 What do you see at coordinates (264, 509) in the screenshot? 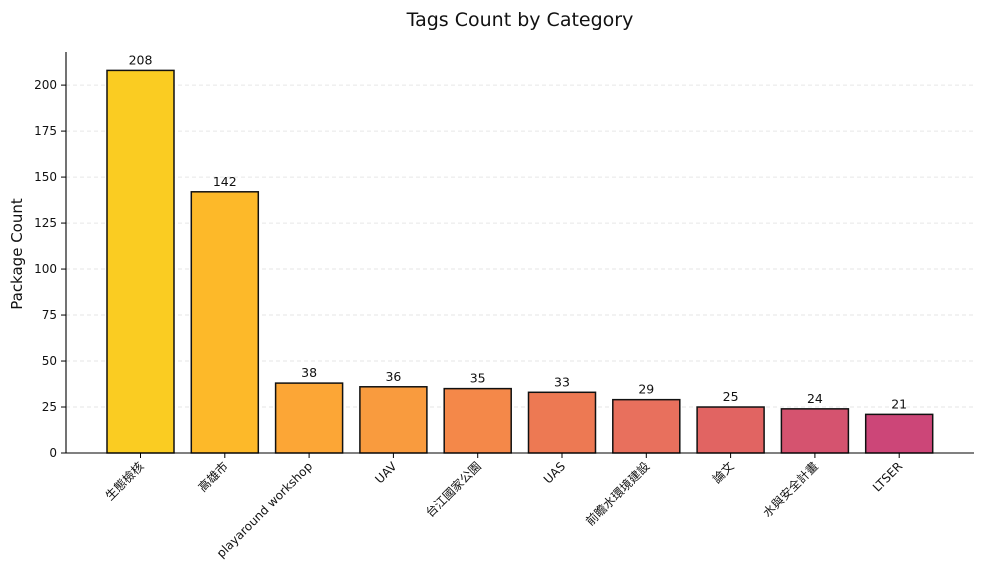
I see `x-tick-label: playaround workshop` at bounding box center [264, 509].